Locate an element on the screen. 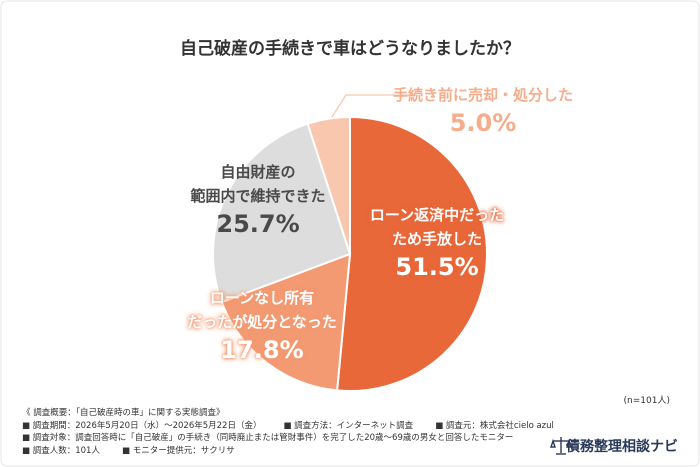 This screenshot has height=467, width=700. slice-label: 自由財産の 範囲内で維持できた 25.7% is located at coordinates (257, 200).